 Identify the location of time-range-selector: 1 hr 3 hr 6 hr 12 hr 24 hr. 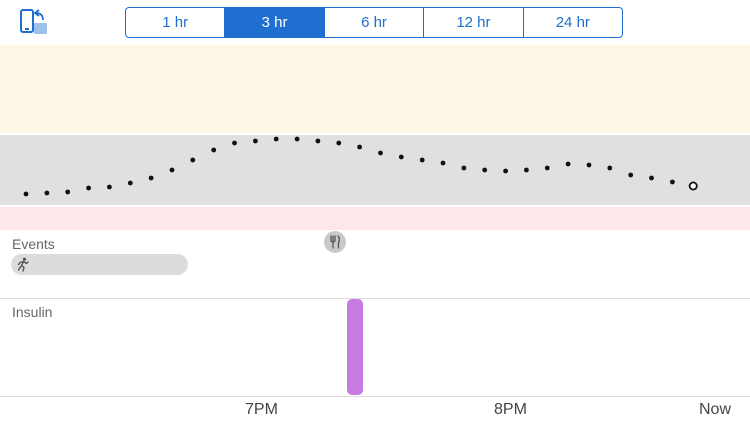
(374, 22).